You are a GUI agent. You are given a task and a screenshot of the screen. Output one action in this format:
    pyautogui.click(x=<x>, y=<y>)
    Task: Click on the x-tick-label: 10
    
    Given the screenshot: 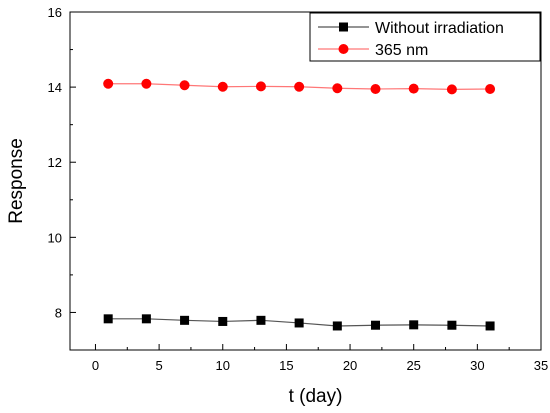 What is the action you would take?
    pyautogui.click(x=223, y=365)
    